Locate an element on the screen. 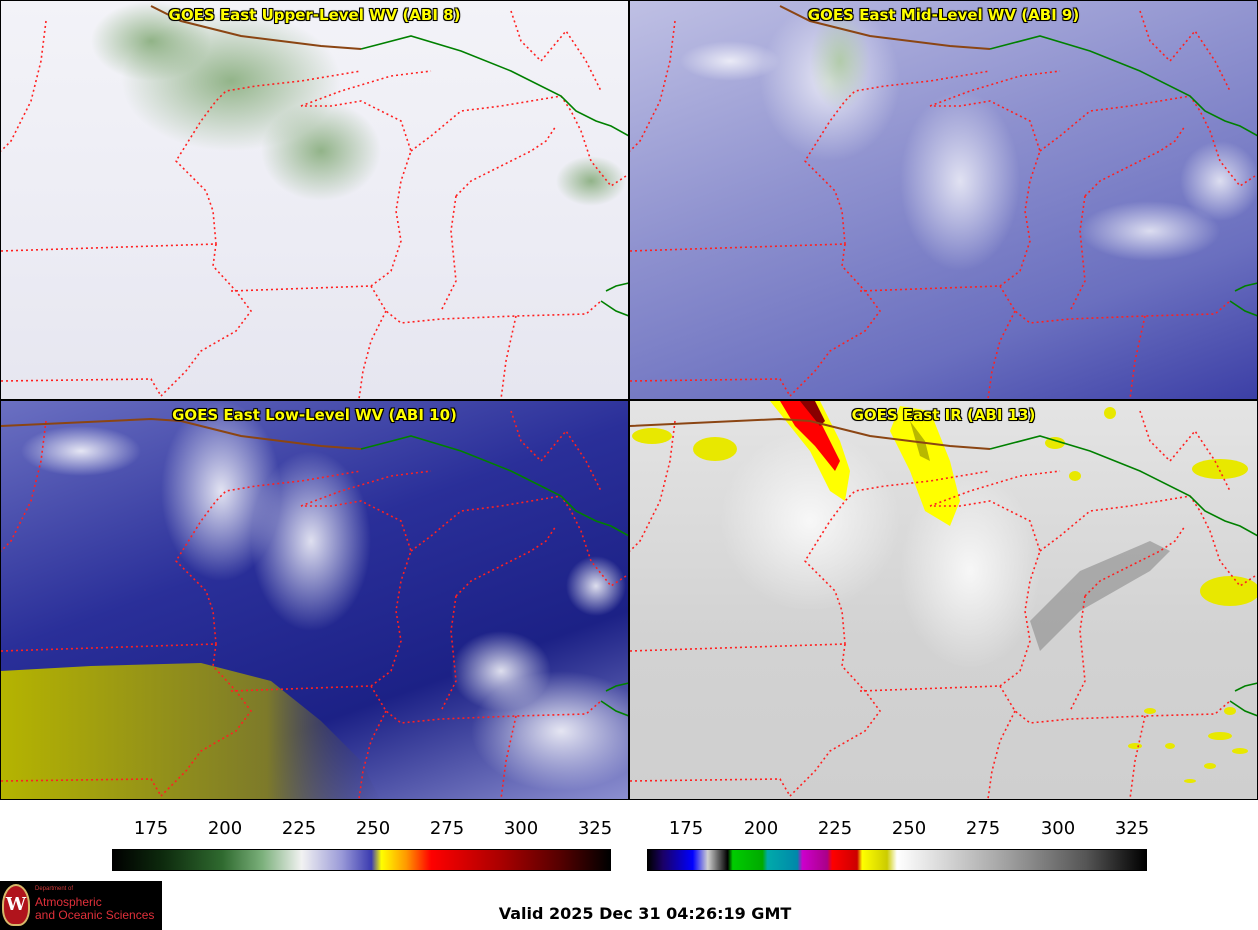 The image size is (1258, 930). logo-line1: Atmospheric is located at coordinates (68, 902).